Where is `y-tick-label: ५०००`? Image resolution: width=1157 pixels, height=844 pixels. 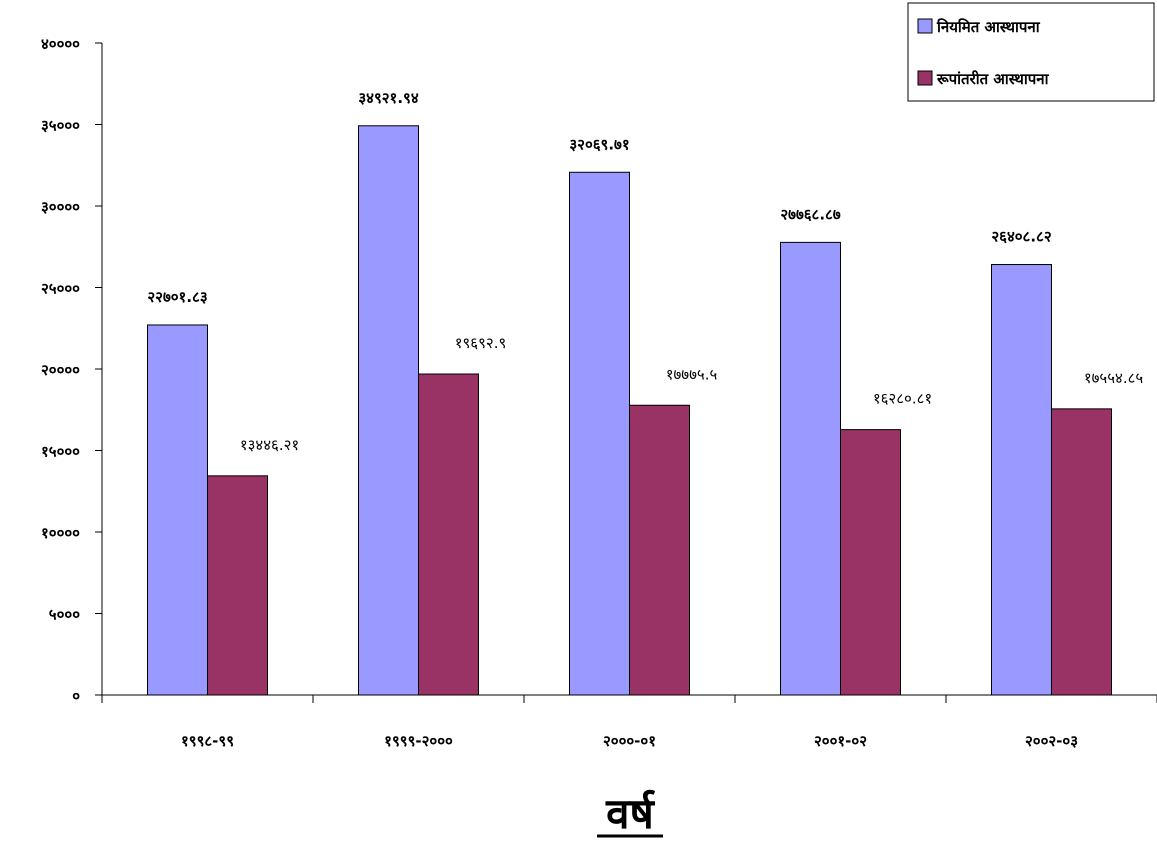 y-tick-label: ५००० is located at coordinates (64, 615).